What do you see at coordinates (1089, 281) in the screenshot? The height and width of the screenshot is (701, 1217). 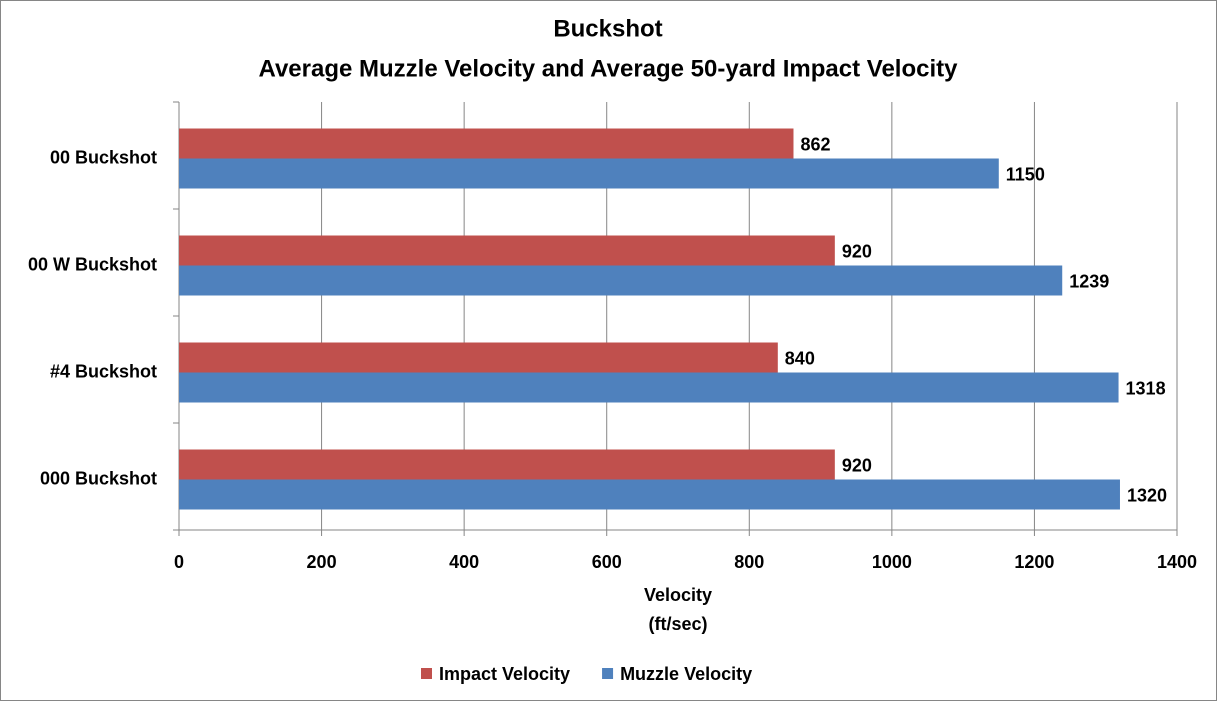 I see `data-label: 1239` at bounding box center [1089, 281].